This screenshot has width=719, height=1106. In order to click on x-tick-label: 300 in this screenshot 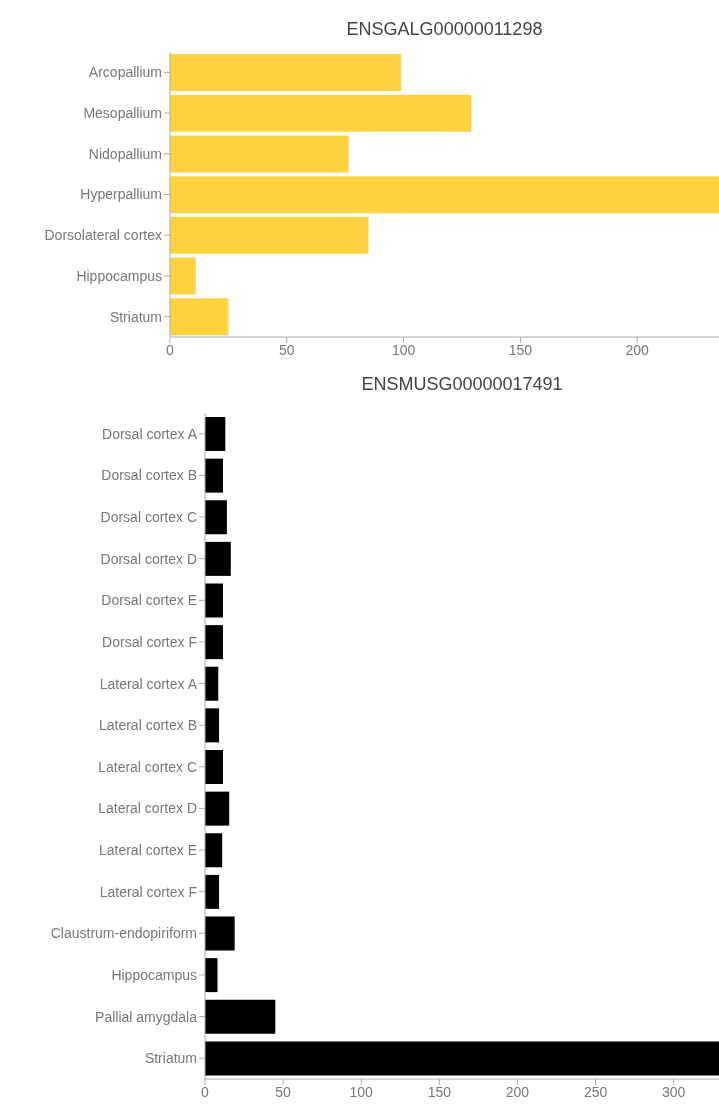, I will do `click(674, 1091)`.